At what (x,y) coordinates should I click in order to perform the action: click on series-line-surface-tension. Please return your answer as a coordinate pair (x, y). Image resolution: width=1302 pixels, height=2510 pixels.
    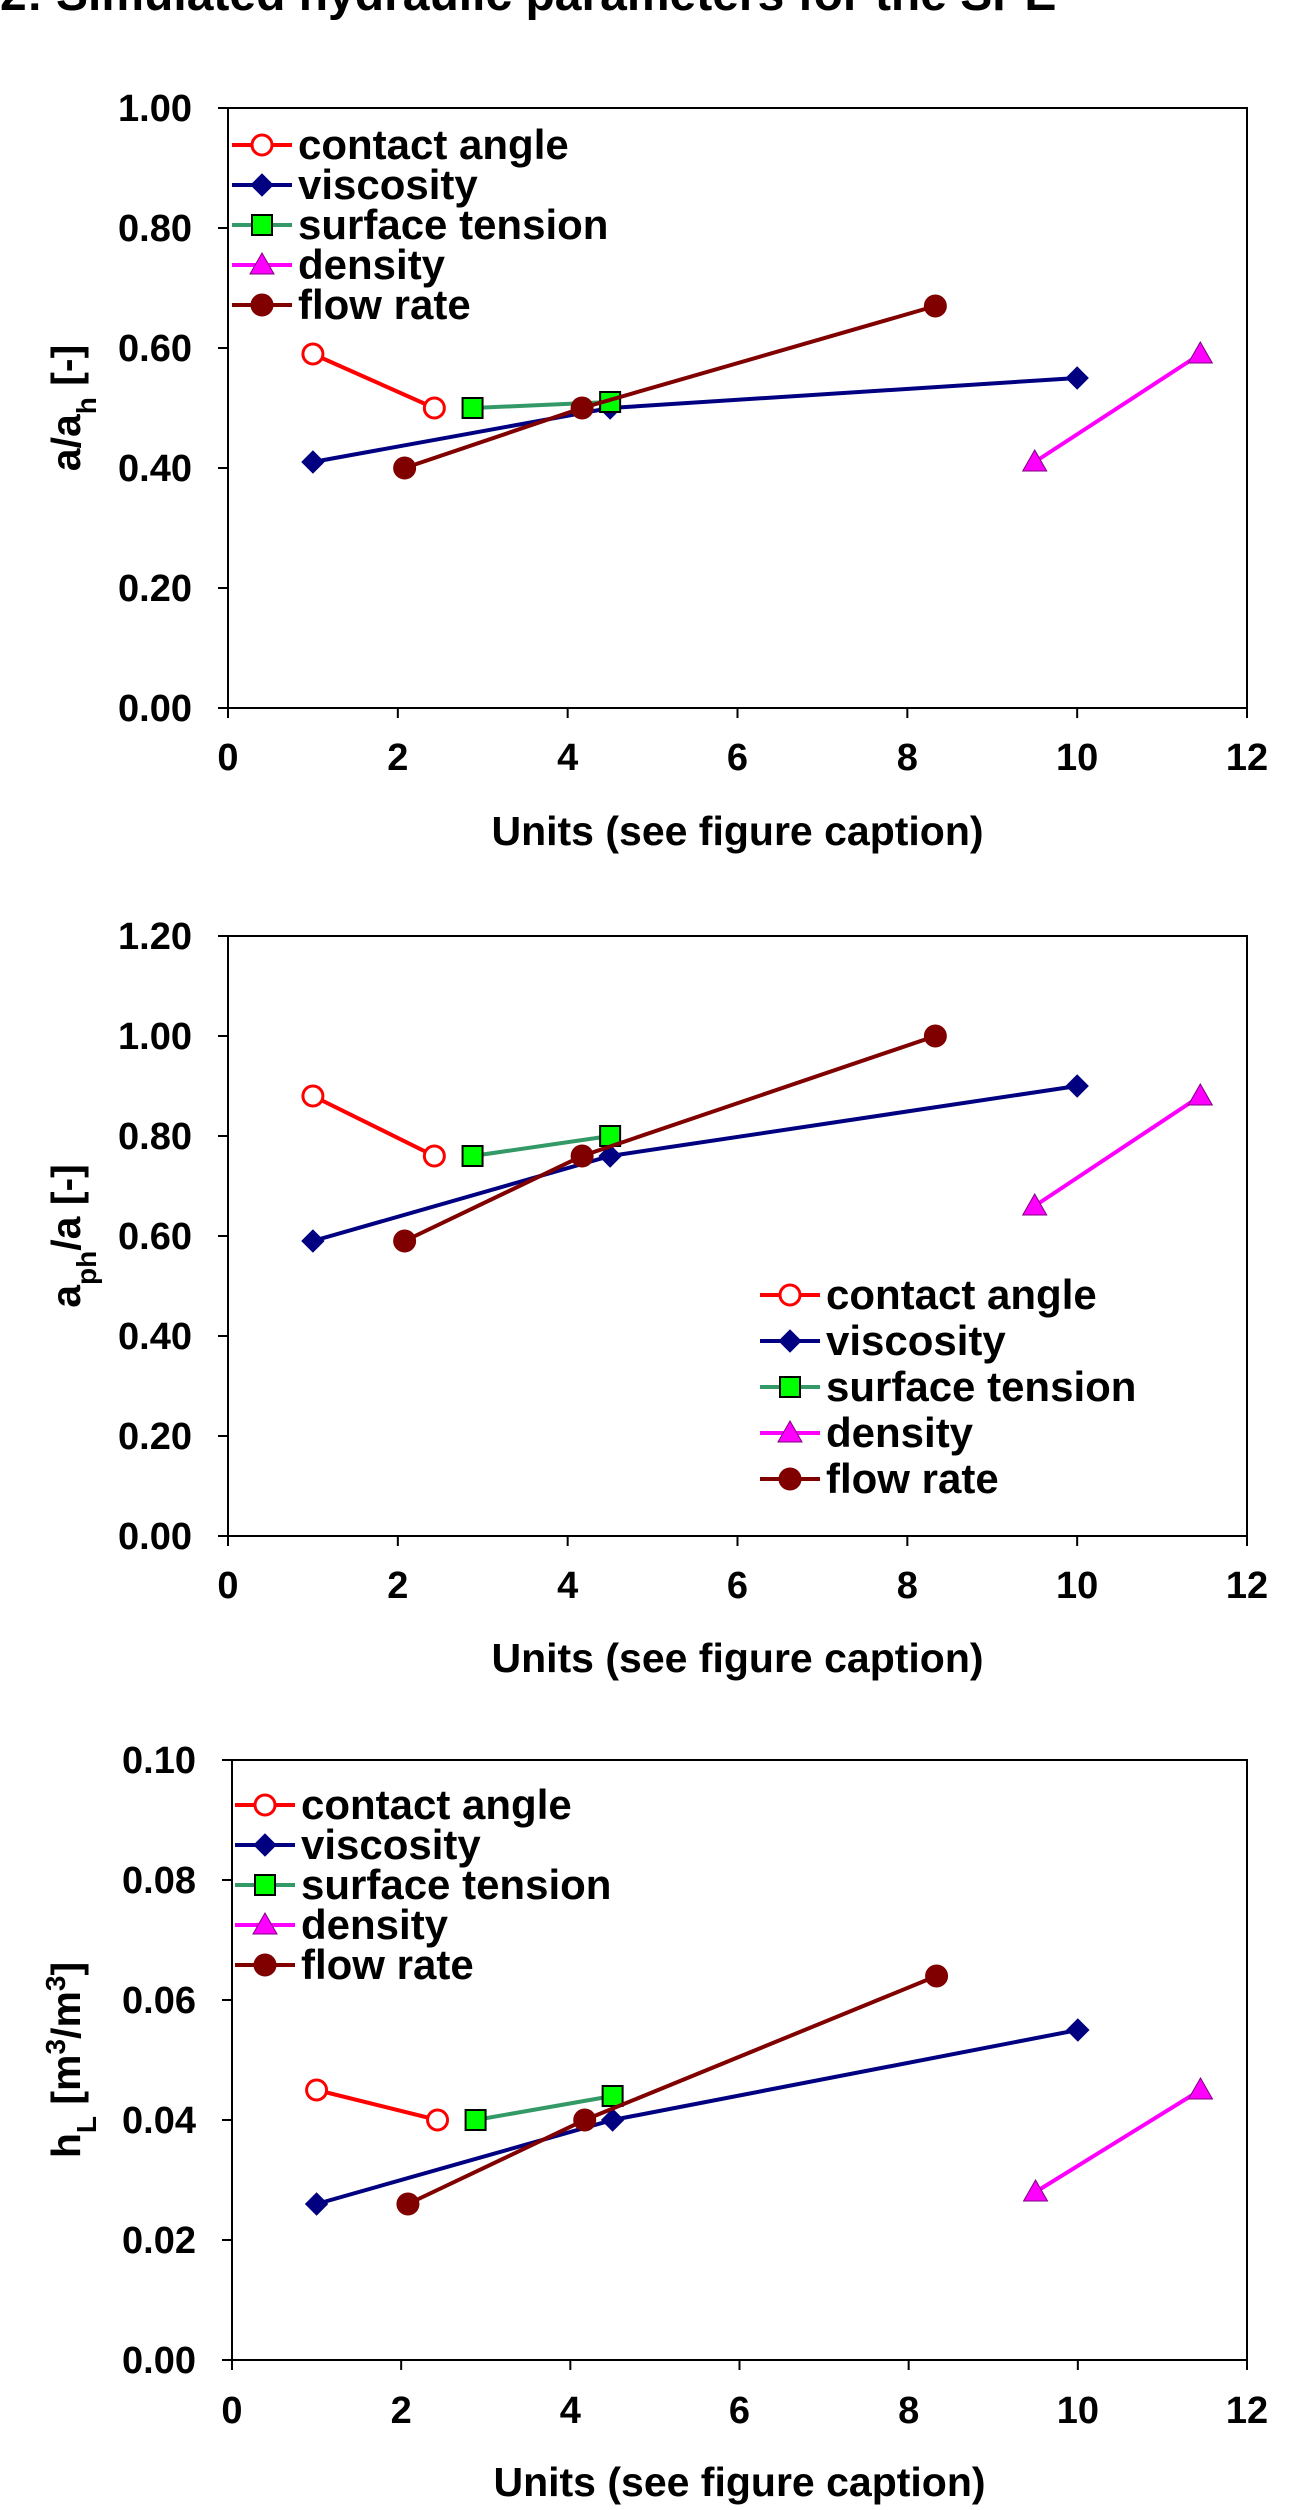
    Looking at the image, I should click on (544, 2108).